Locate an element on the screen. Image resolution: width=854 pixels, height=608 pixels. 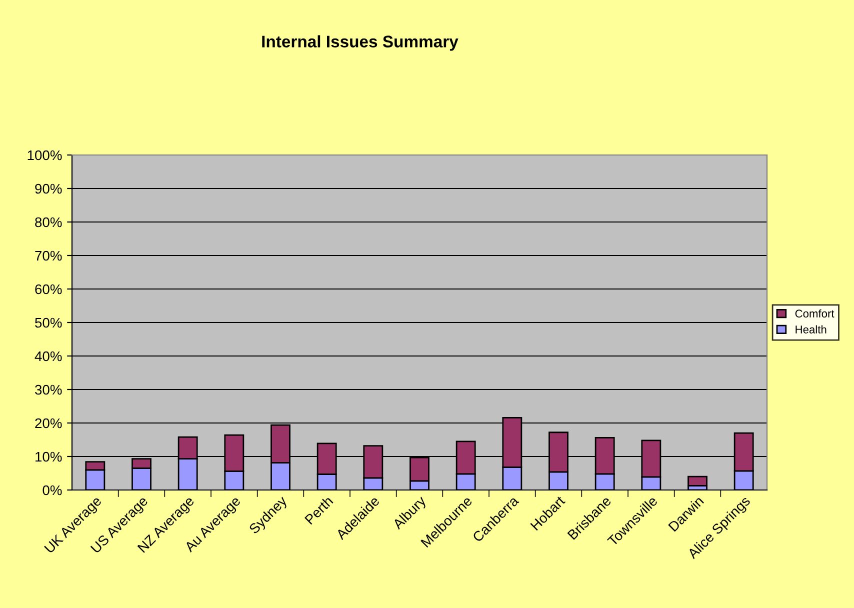
y-tick-label: 80% is located at coordinates (48, 222).